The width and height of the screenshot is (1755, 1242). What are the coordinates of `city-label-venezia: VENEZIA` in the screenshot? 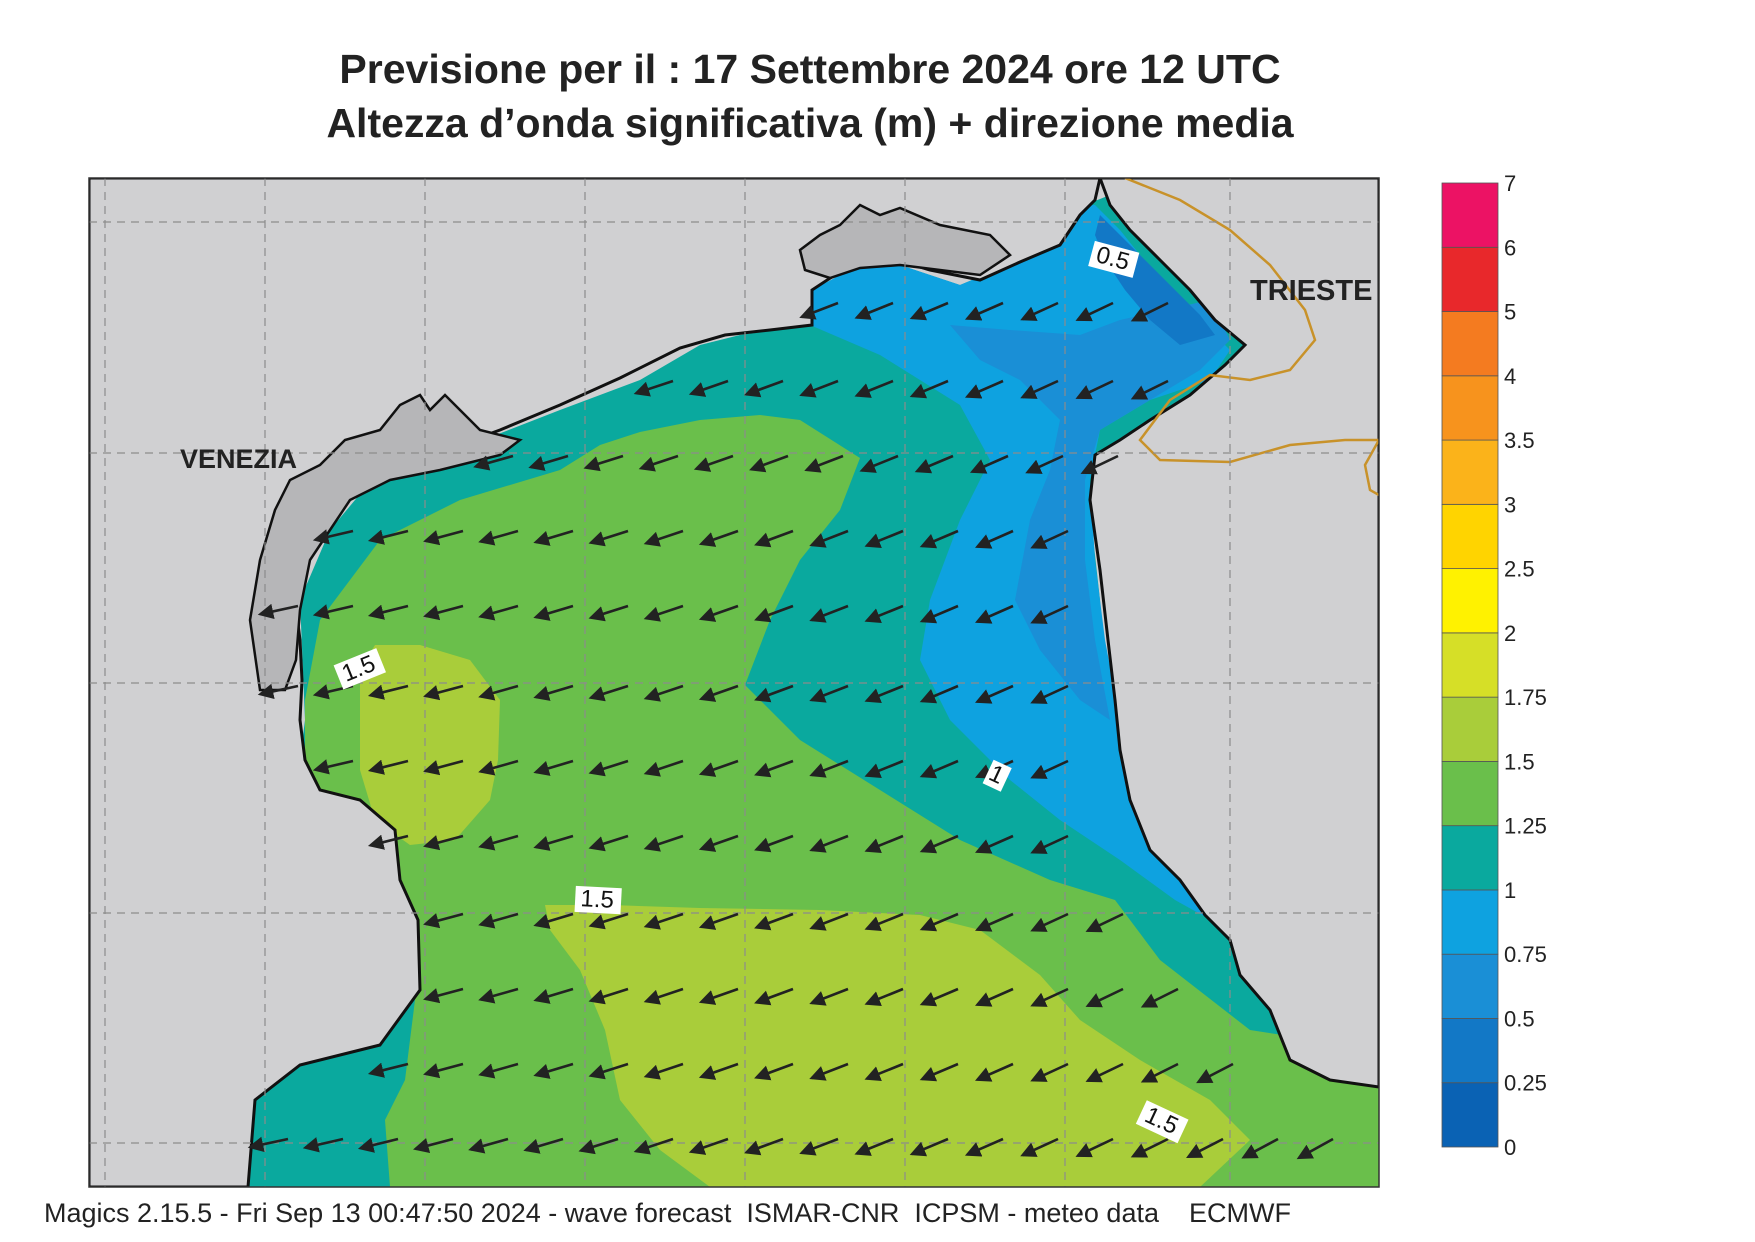 It's located at (238, 459).